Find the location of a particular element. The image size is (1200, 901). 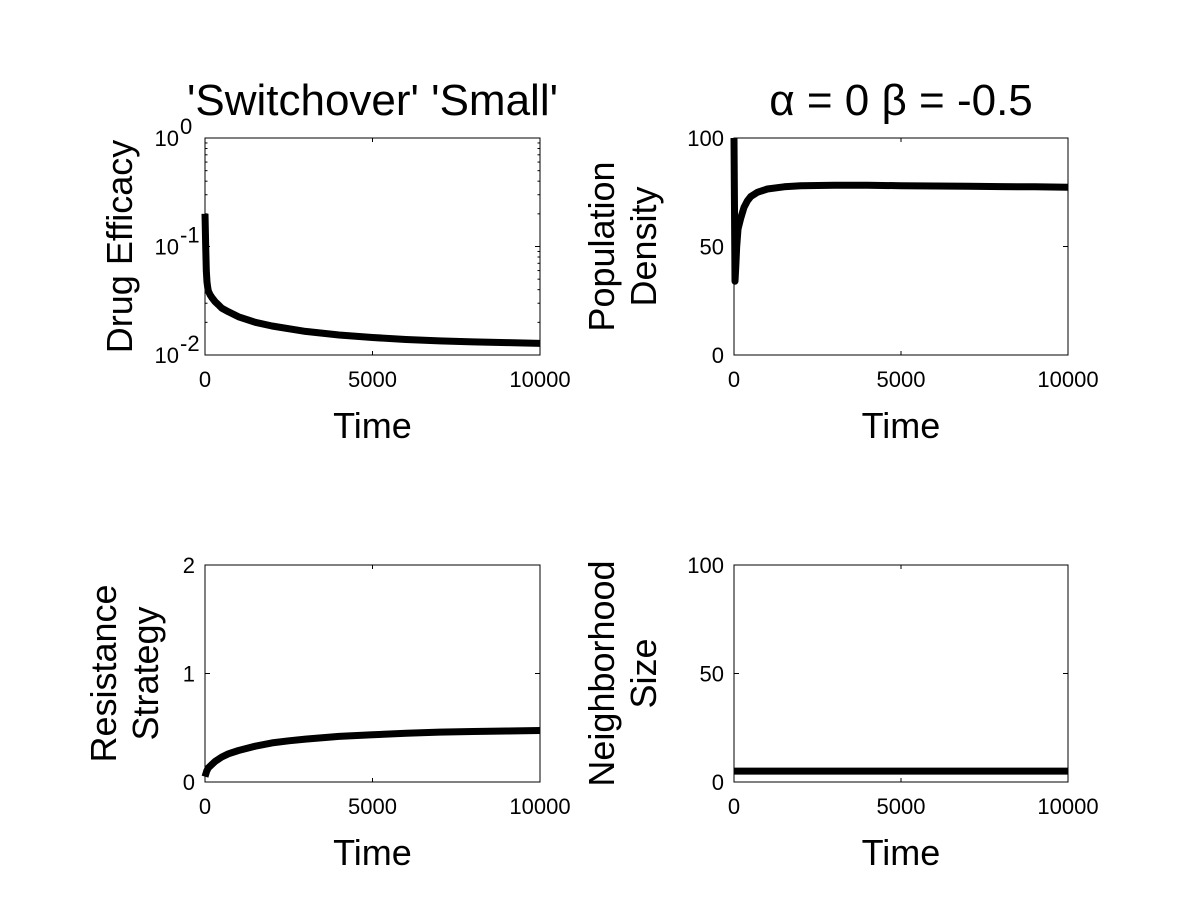

y-axis-label: Drug Efficacy is located at coordinates (119, 246).